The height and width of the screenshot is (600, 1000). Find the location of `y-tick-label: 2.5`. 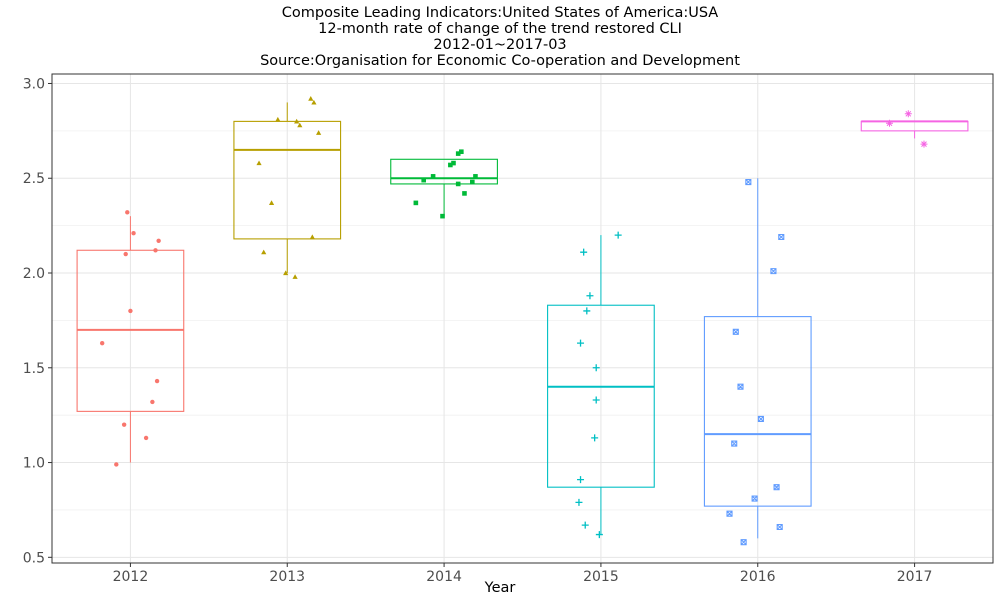

y-tick-label: 2.5 is located at coordinates (34, 179).